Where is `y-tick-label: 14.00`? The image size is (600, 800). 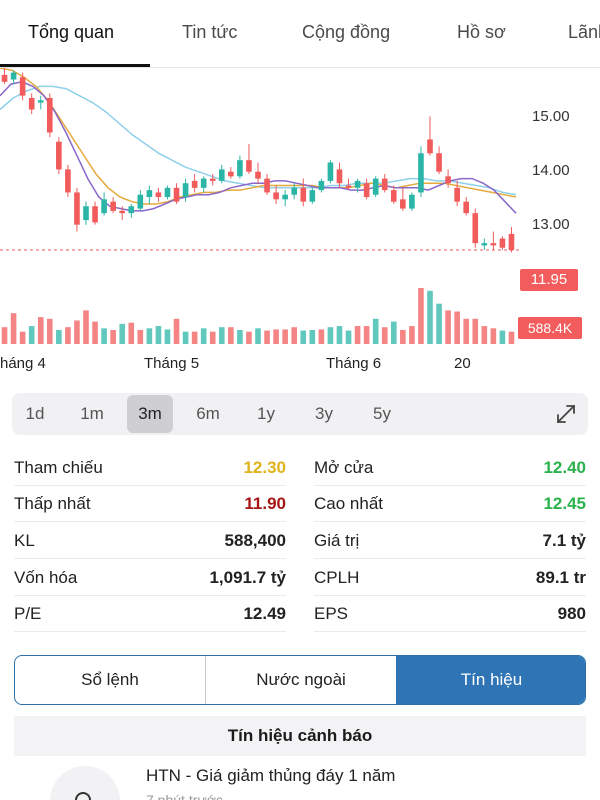 y-tick-label: 14.00 is located at coordinates (551, 170).